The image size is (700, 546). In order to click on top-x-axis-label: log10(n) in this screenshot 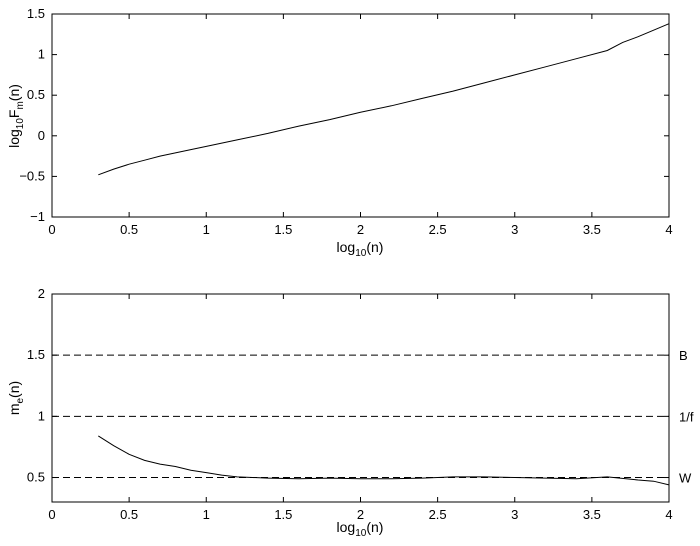, I will do `click(360, 249)`.